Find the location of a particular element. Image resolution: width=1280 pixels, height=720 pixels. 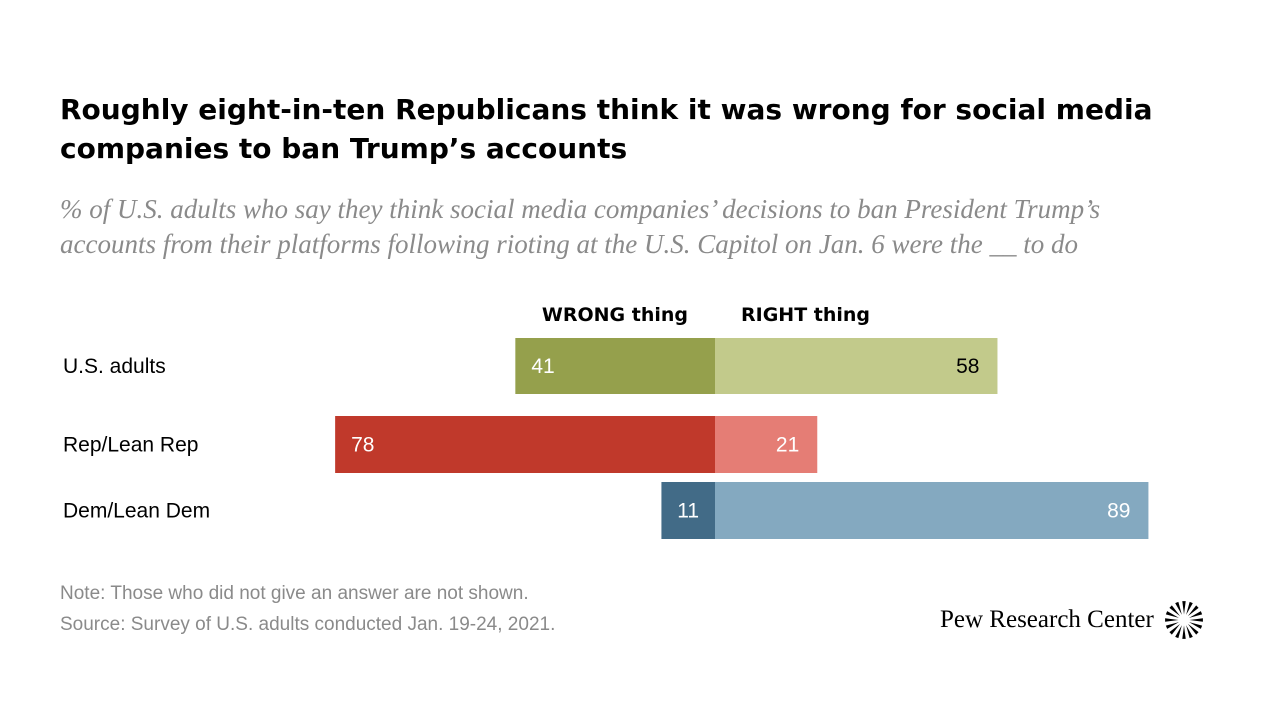

value-label-wrong-u-s-adults: 41 is located at coordinates (542, 366).